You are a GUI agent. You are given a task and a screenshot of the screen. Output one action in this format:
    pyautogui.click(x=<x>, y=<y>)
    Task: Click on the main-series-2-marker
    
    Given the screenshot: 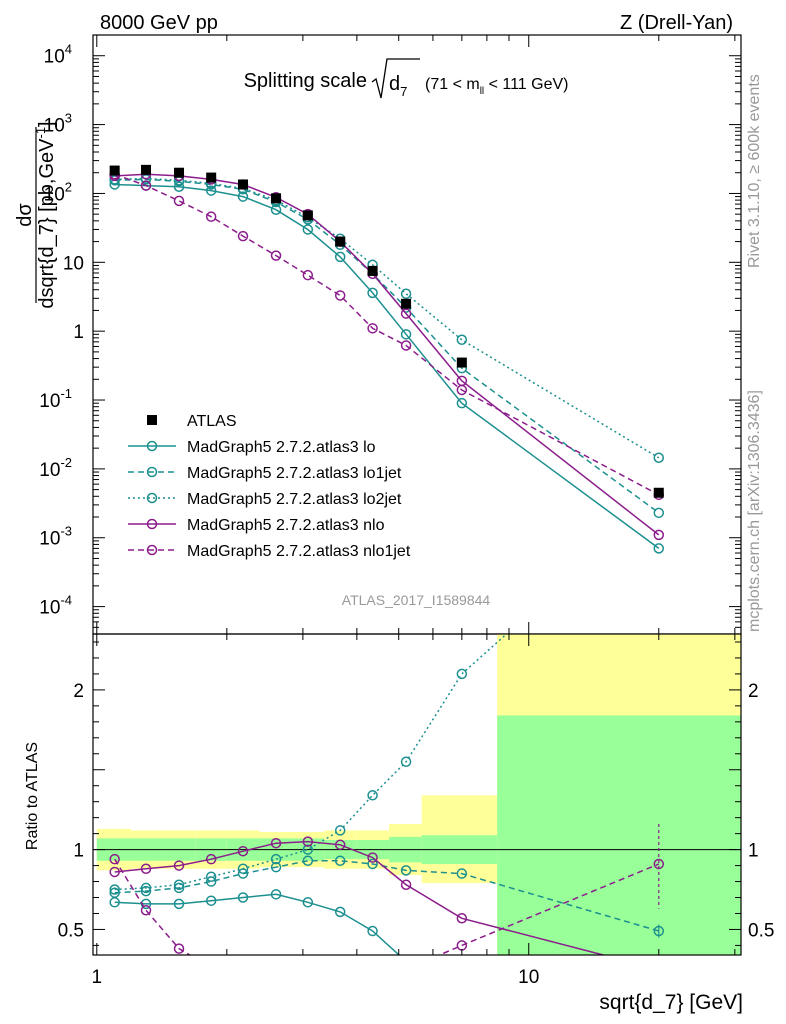 What is the action you would take?
    pyautogui.click(x=659, y=513)
    